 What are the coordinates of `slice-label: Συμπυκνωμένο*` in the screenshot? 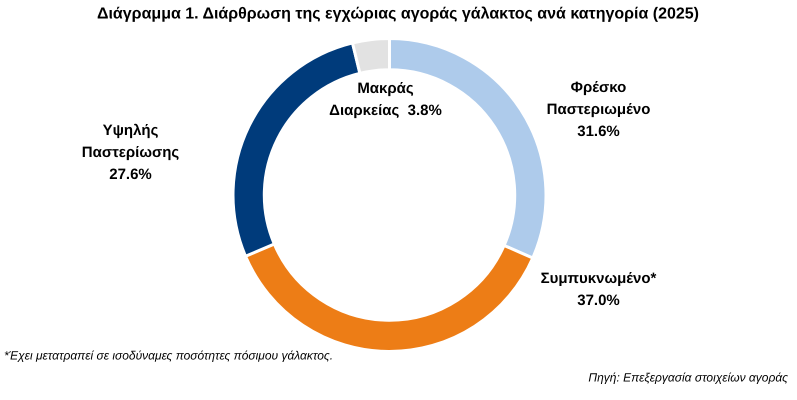 It's located at (598, 279).